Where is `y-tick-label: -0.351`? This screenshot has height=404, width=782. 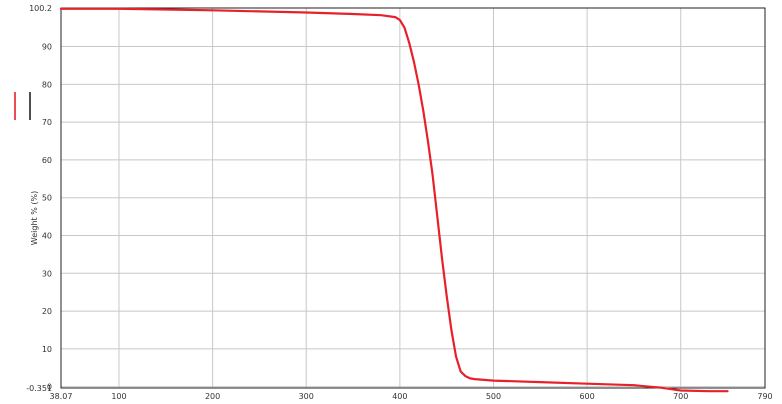
y-tick-label: -0.351 is located at coordinates (39, 388).